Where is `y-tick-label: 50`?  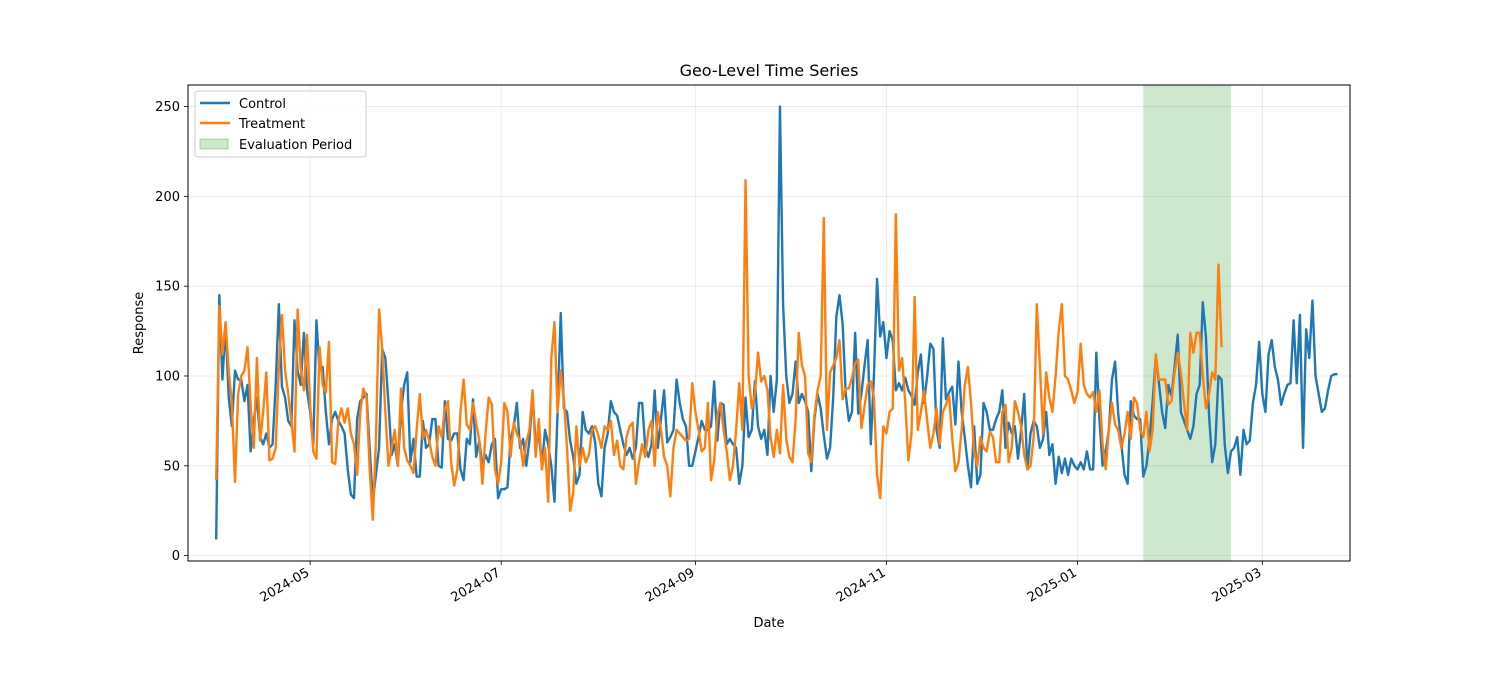
y-tick-label: 50 is located at coordinates (171, 466).